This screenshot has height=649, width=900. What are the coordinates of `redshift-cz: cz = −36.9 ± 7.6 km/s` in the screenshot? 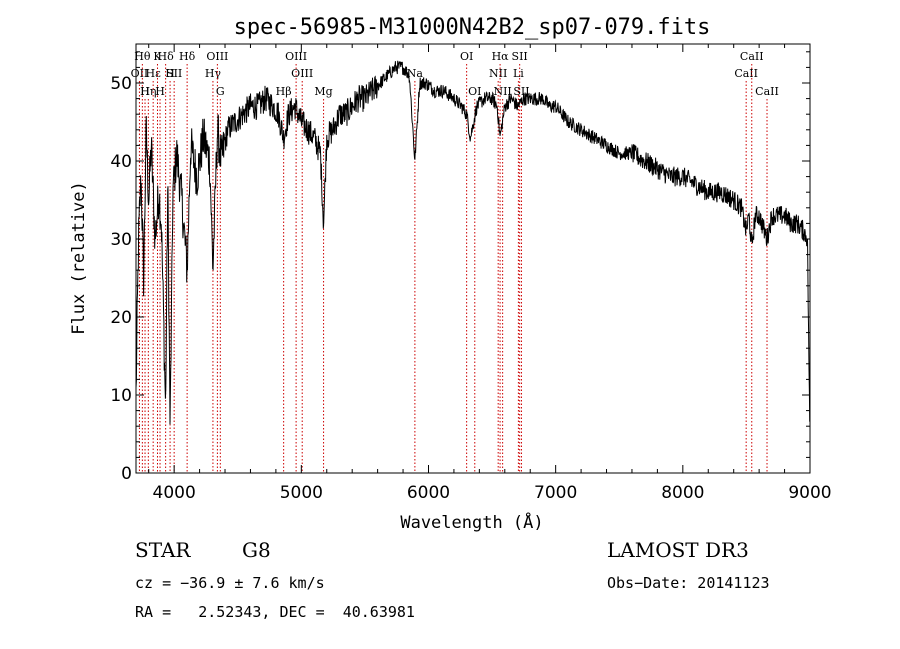 It's located at (230, 583).